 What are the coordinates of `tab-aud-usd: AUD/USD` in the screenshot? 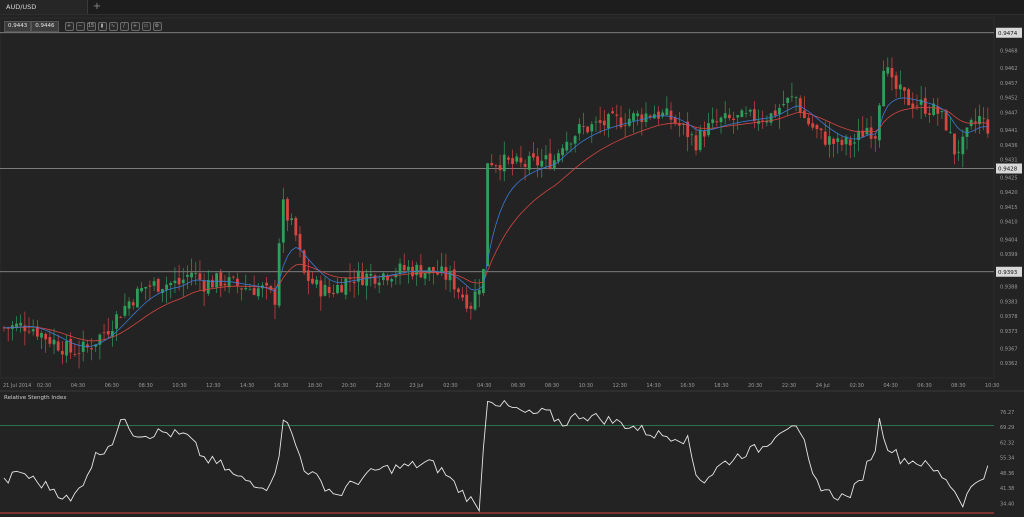 It's located at (44, 7).